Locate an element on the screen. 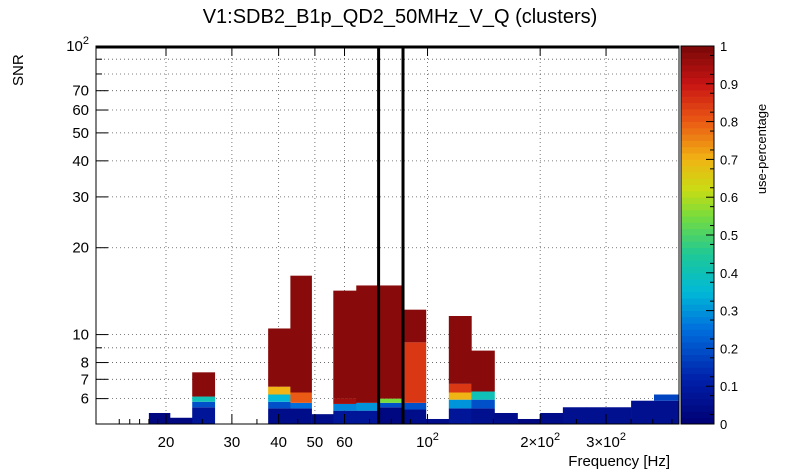 This screenshot has width=805, height=472. colorbar-tick-label: 0.3 is located at coordinates (729, 311).